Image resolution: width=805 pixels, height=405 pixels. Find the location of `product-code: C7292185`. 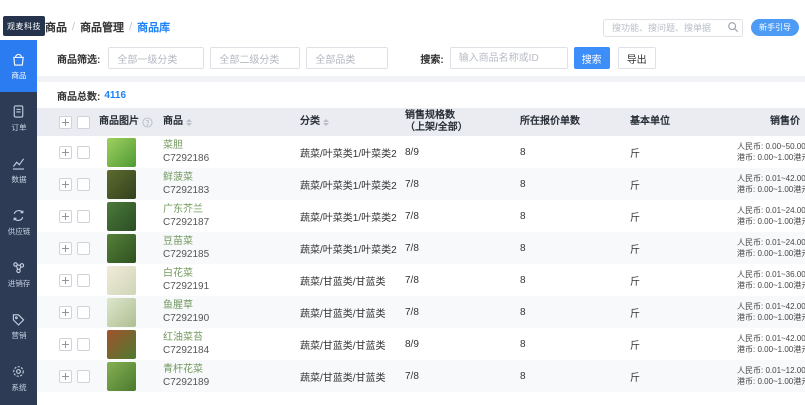

product-code: C7292185 is located at coordinates (186, 254).